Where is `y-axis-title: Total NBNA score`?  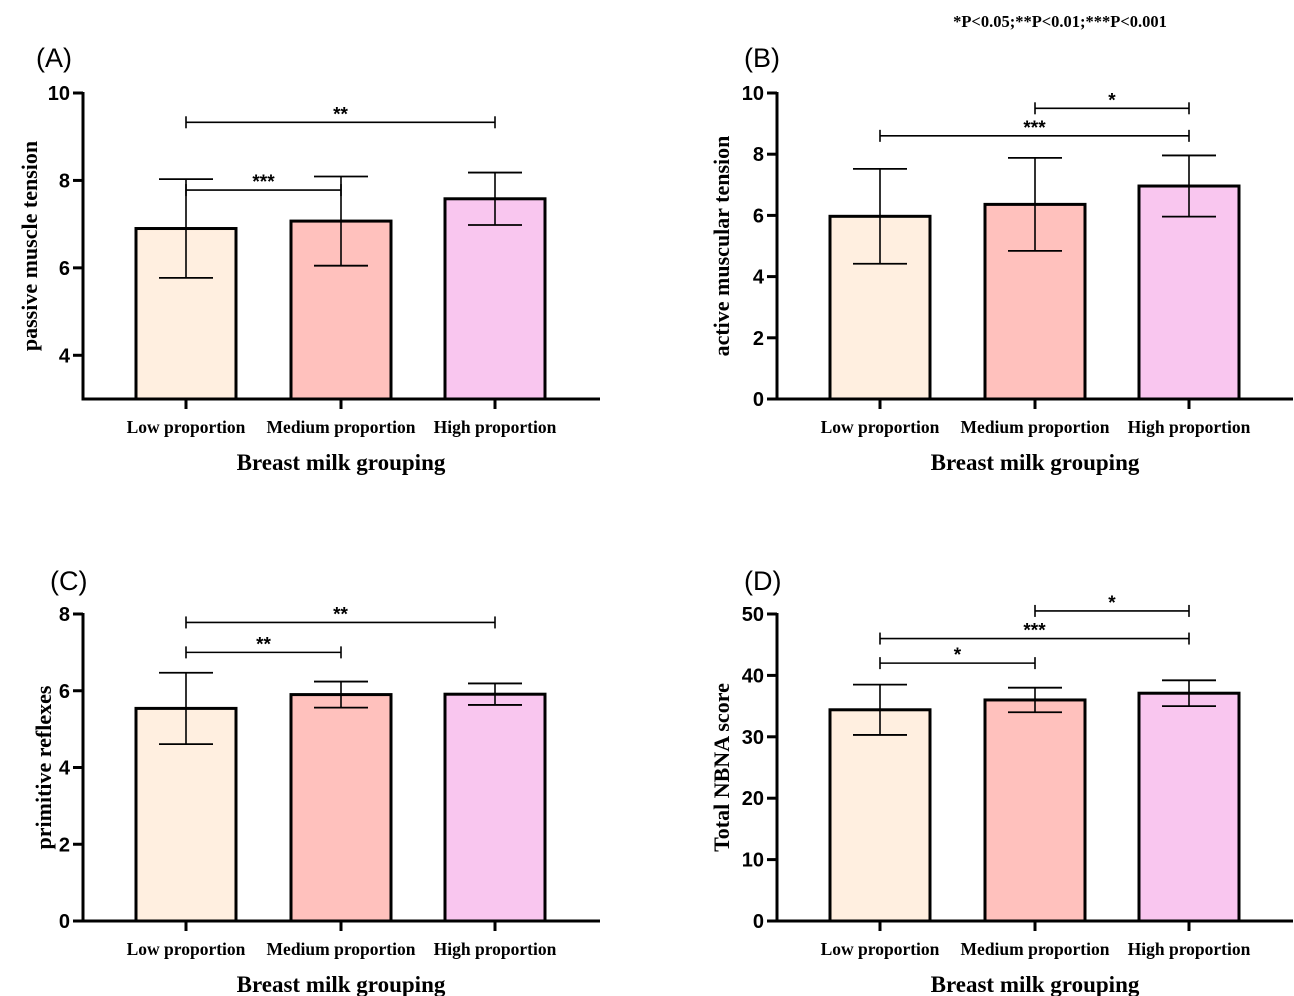 y-axis-title: Total NBNA score is located at coordinates (721, 767).